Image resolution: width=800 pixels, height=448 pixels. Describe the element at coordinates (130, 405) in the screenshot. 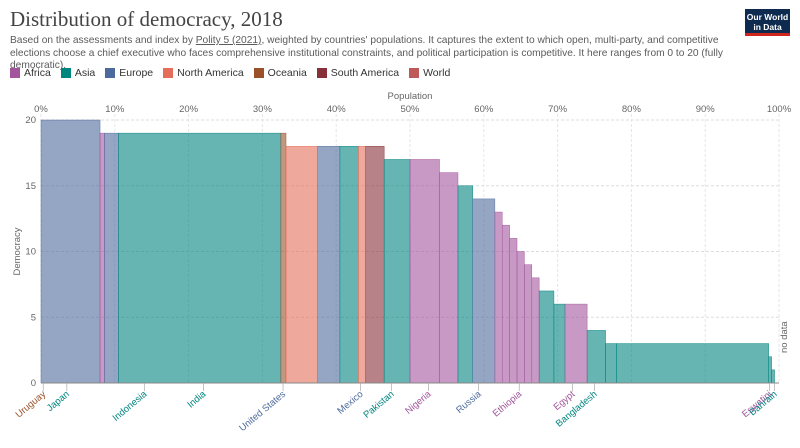

I see `country-label: Indonesia` at that location.